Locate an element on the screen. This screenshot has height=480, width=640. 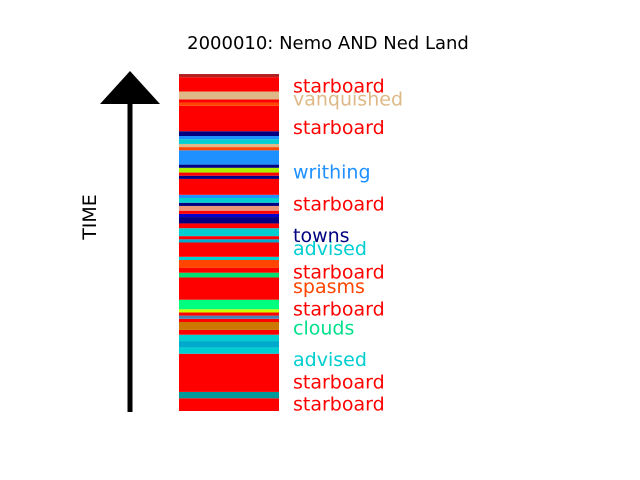
timeline-bar is located at coordinates (229, 242).